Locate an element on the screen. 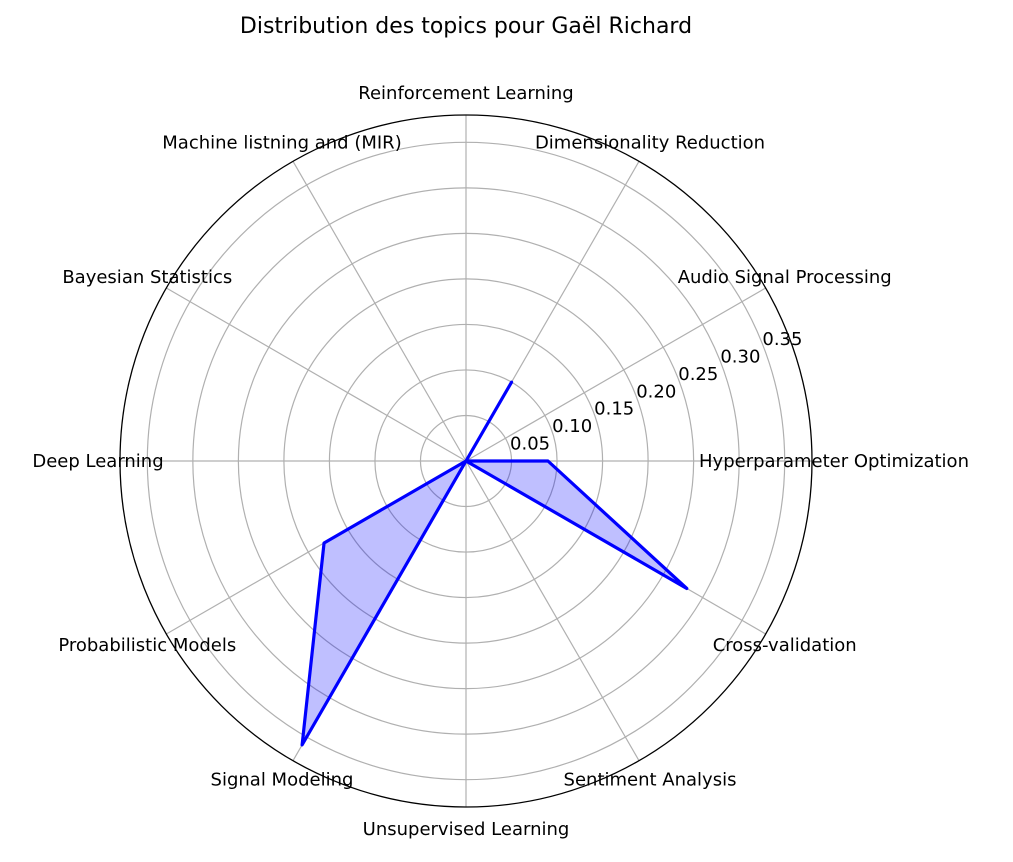 Image resolution: width=1013 pixels, height=862 pixels. category-label: Dimensionality Reduction is located at coordinates (650, 142).